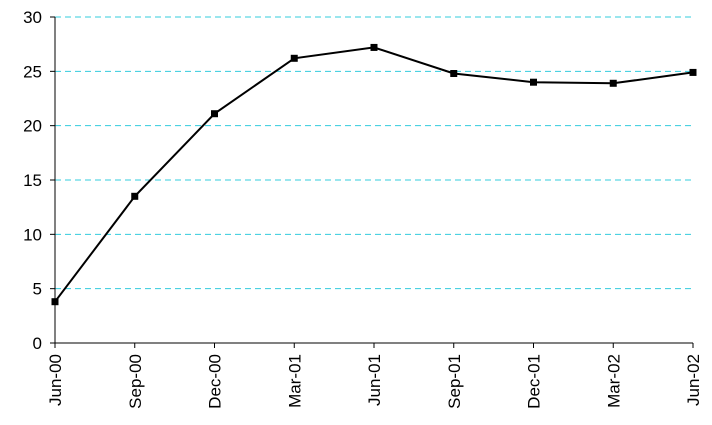  I want to click on y-tick-label: 10, so click(32, 234).